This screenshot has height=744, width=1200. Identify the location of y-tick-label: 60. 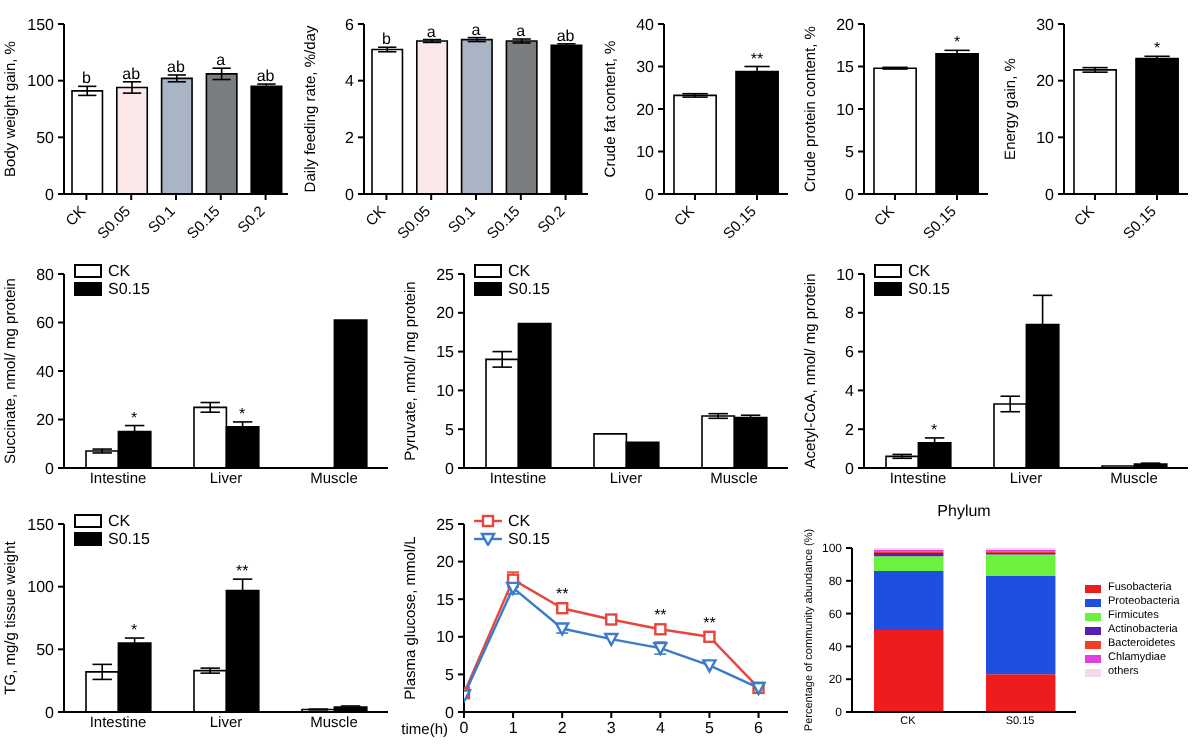
(46, 323).